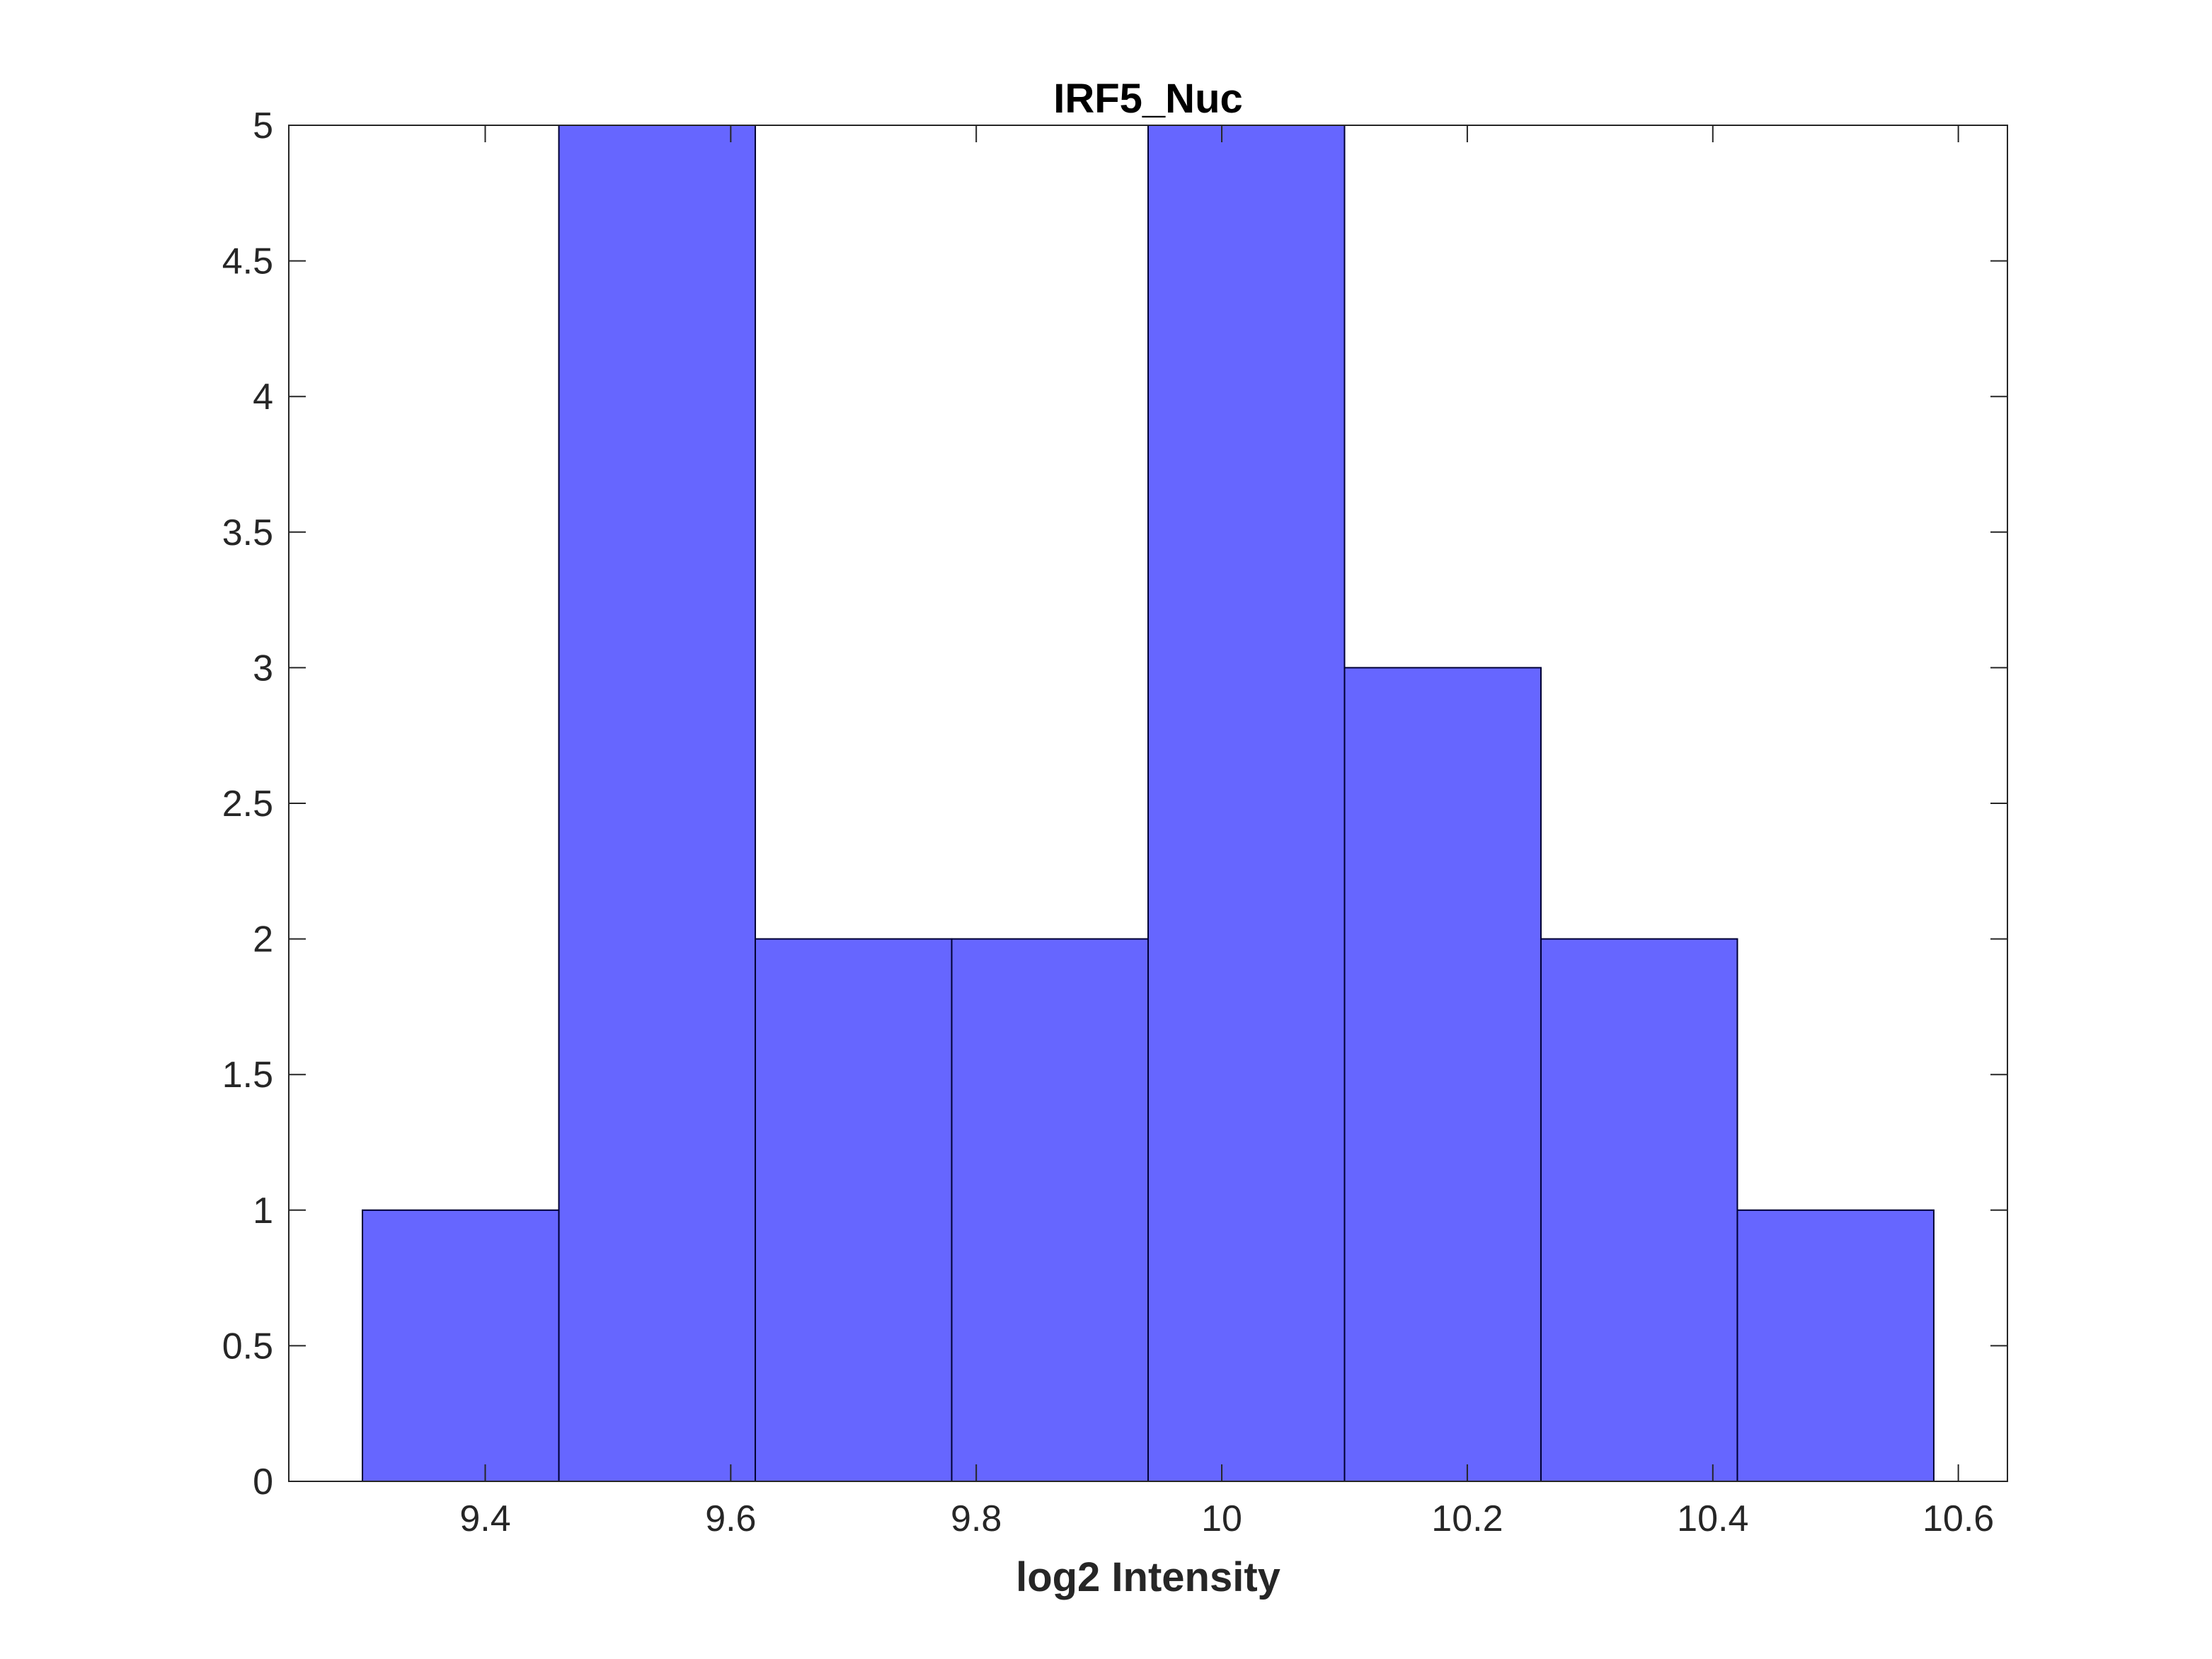  I want to click on y-tick-label: 4.5, so click(247, 261).